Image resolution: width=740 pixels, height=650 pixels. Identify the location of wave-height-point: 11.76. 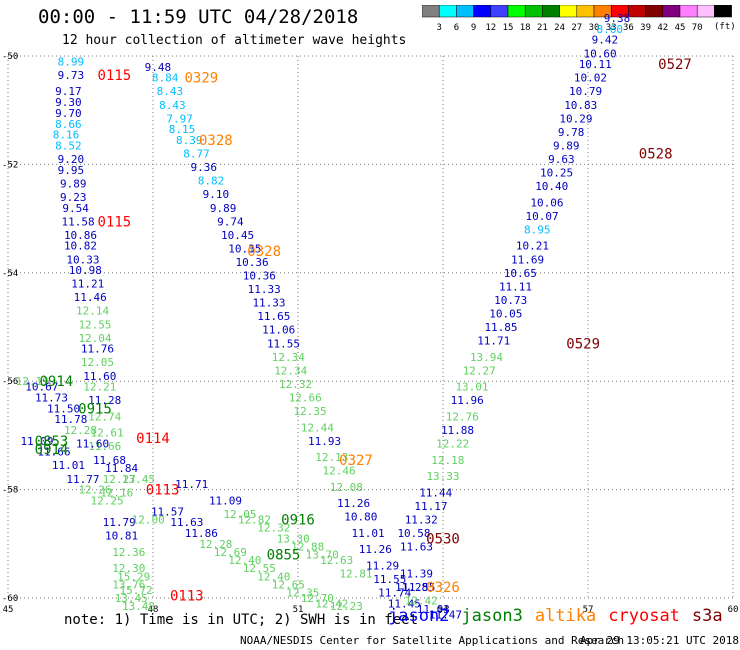
(97, 349).